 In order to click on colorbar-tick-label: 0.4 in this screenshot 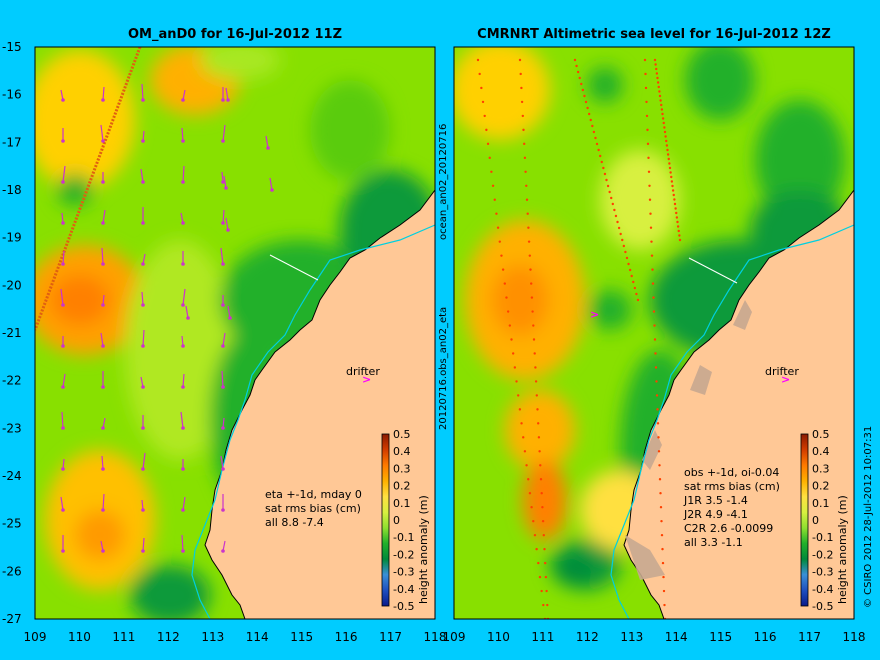, I will do `click(402, 451)`.